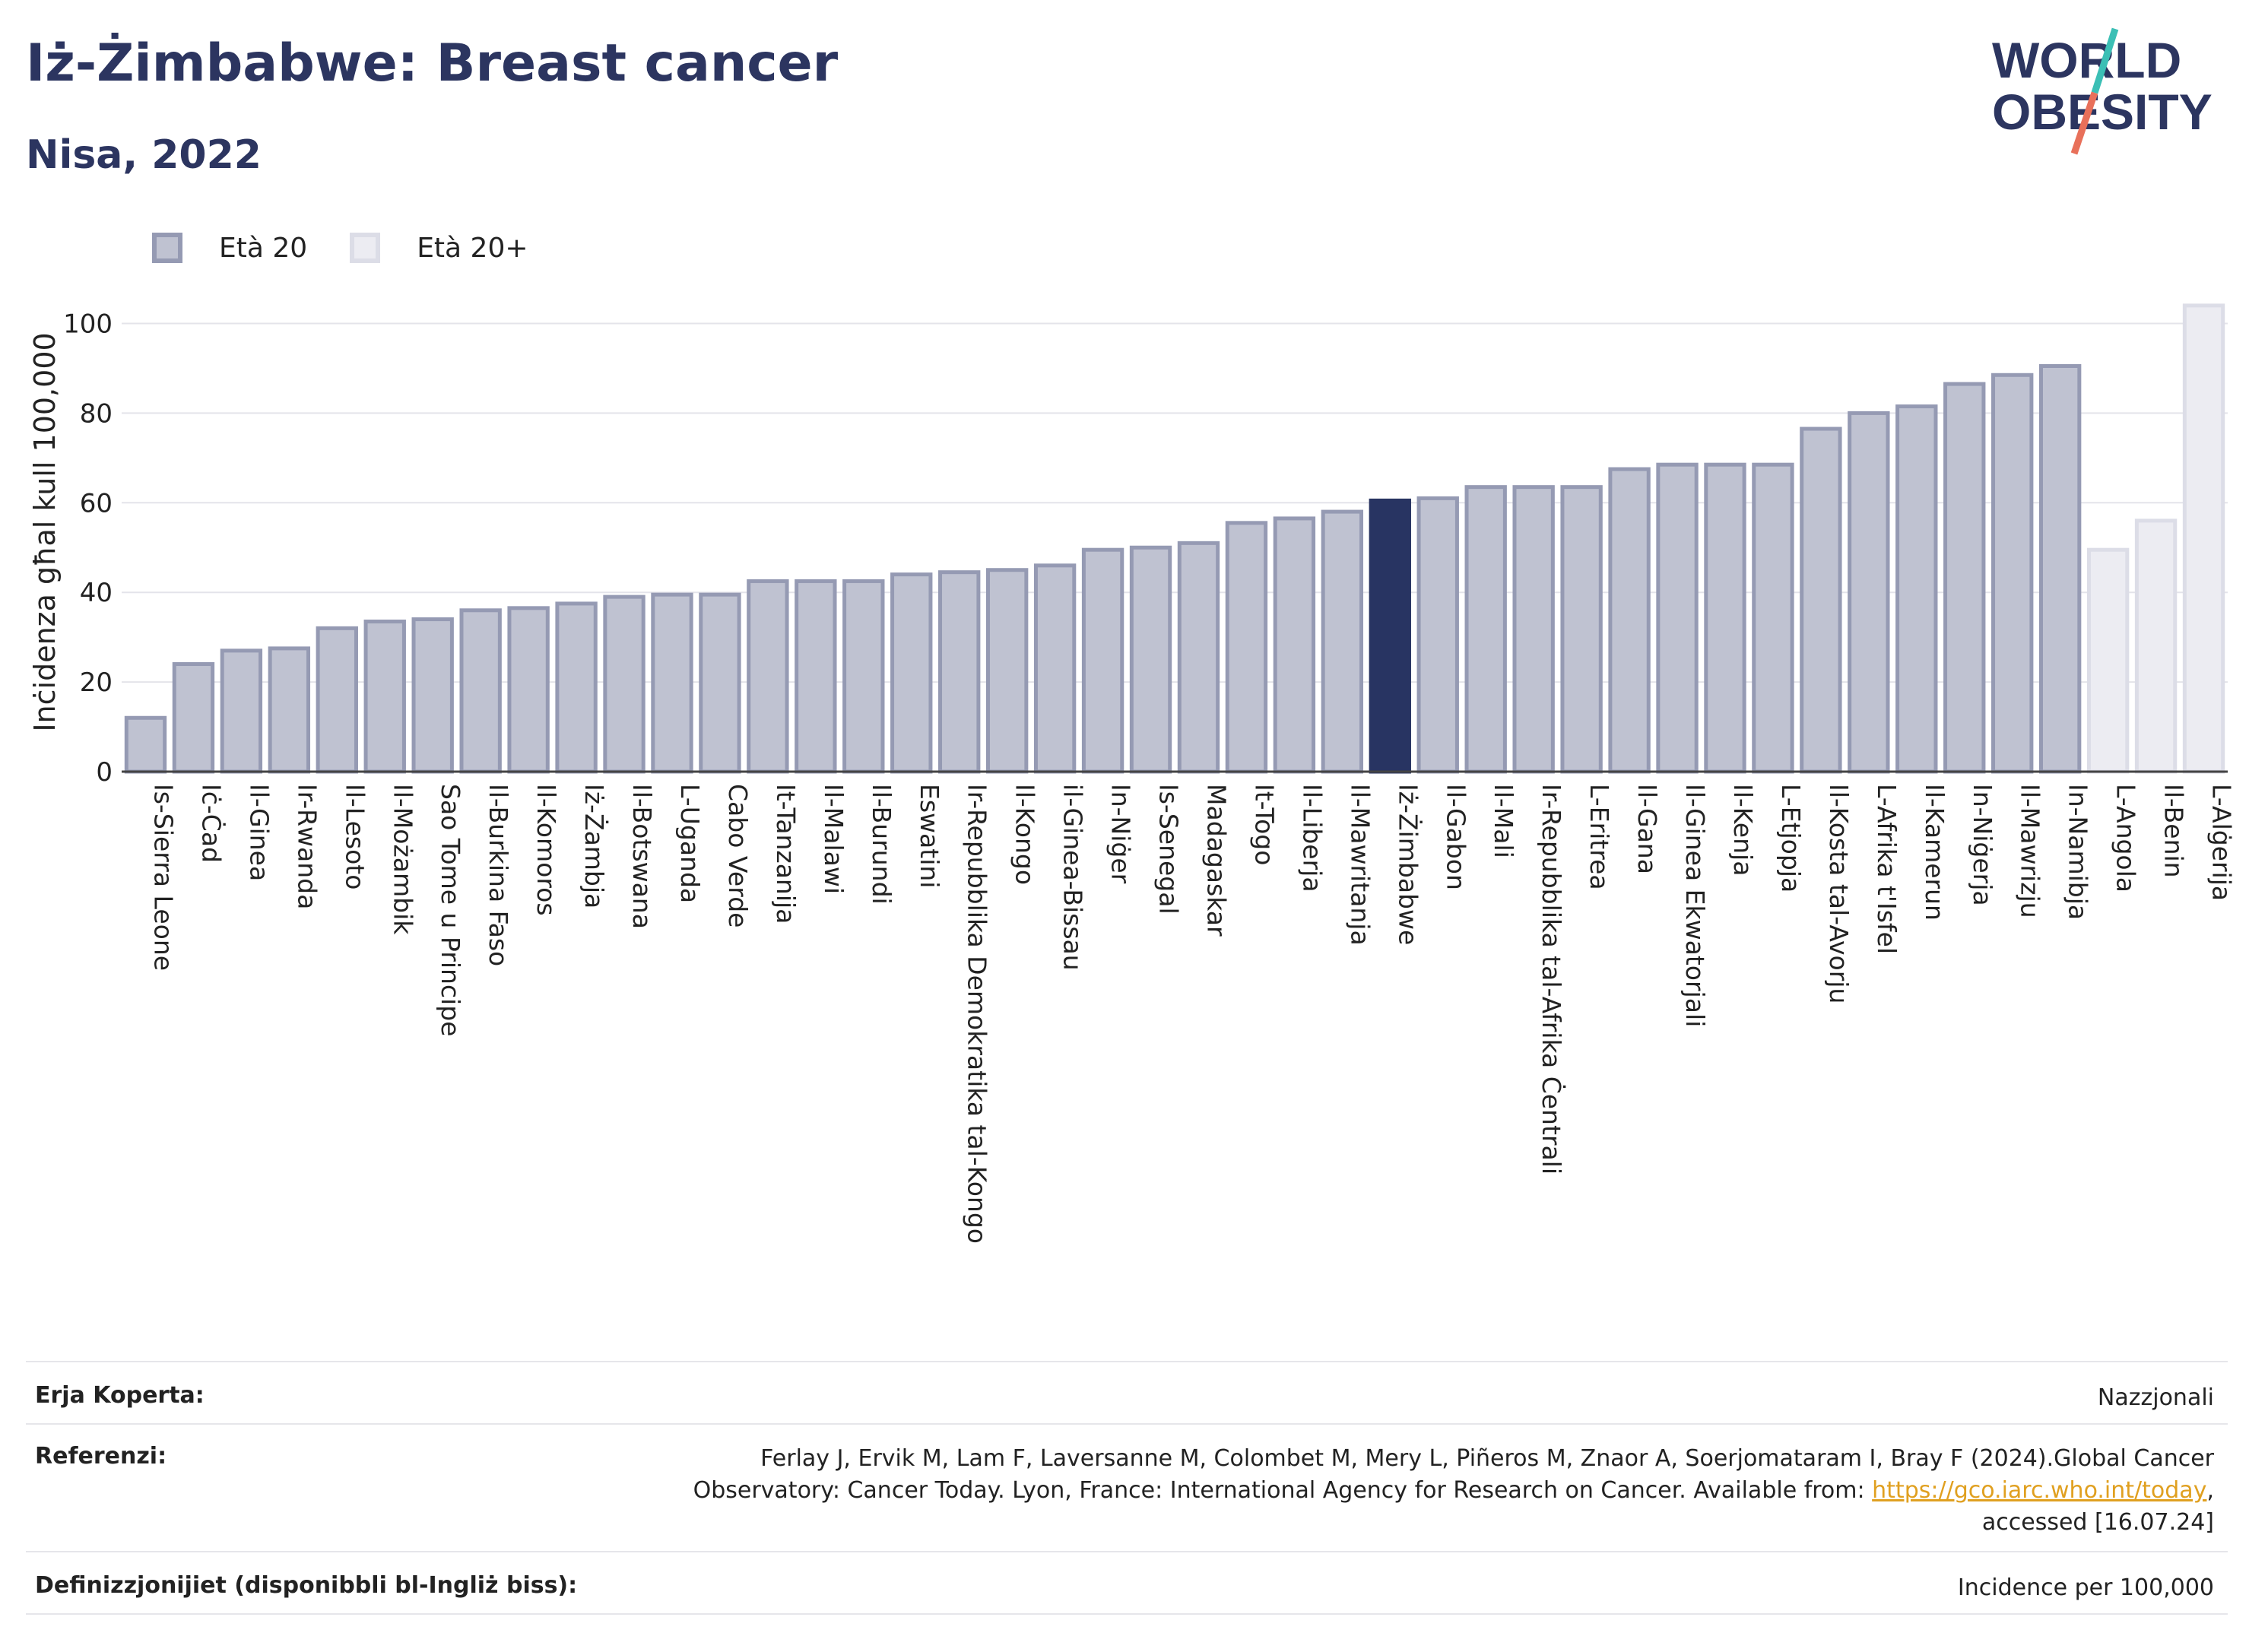 This screenshot has width=2249, height=1652. Describe the element at coordinates (439, 248) in the screenshot. I see `legend-item-age20plus: Età 20+` at that location.